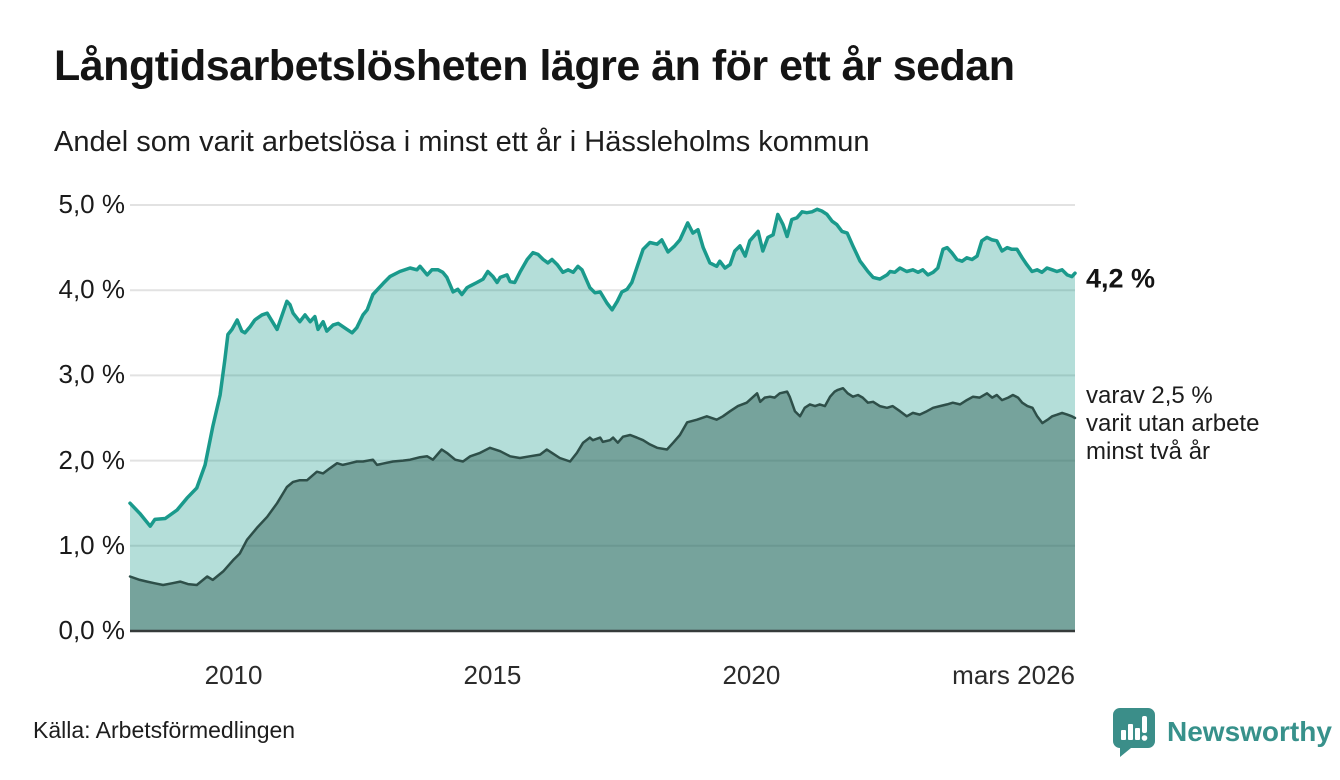 This screenshot has height=780, width=1340. What do you see at coordinates (164, 730) in the screenshot?
I see `source-note: Källa: Arbetsförmedlingen` at bounding box center [164, 730].